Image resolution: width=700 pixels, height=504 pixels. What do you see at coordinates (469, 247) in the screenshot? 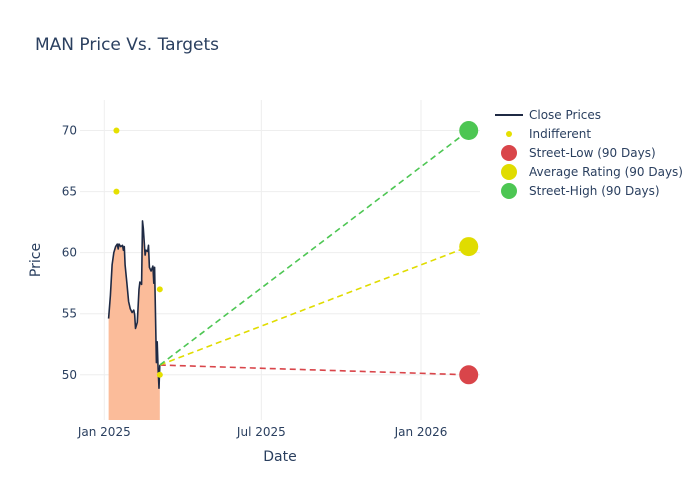
I see `average-rating-target-marker` at bounding box center [469, 247].